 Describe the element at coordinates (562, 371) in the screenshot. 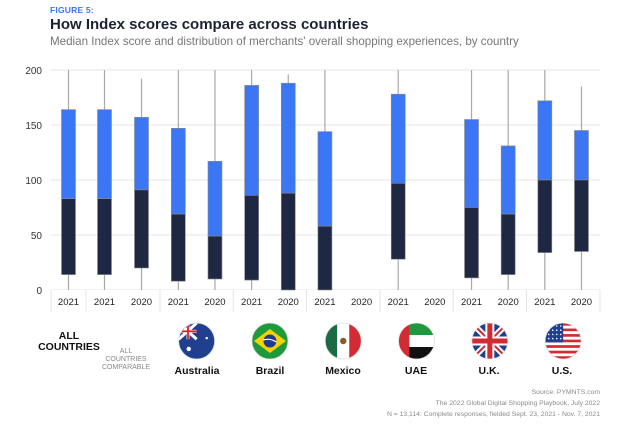

I see `country-label-us: U.S.` at that location.